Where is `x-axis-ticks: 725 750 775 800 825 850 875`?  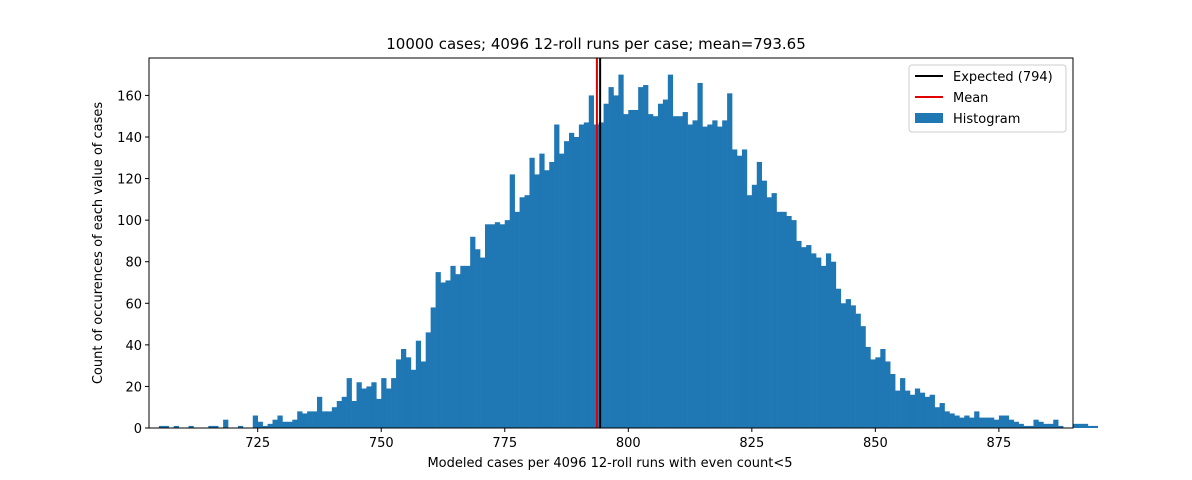
x-axis-ticks: 725 750 775 800 825 850 875 is located at coordinates (628, 439).